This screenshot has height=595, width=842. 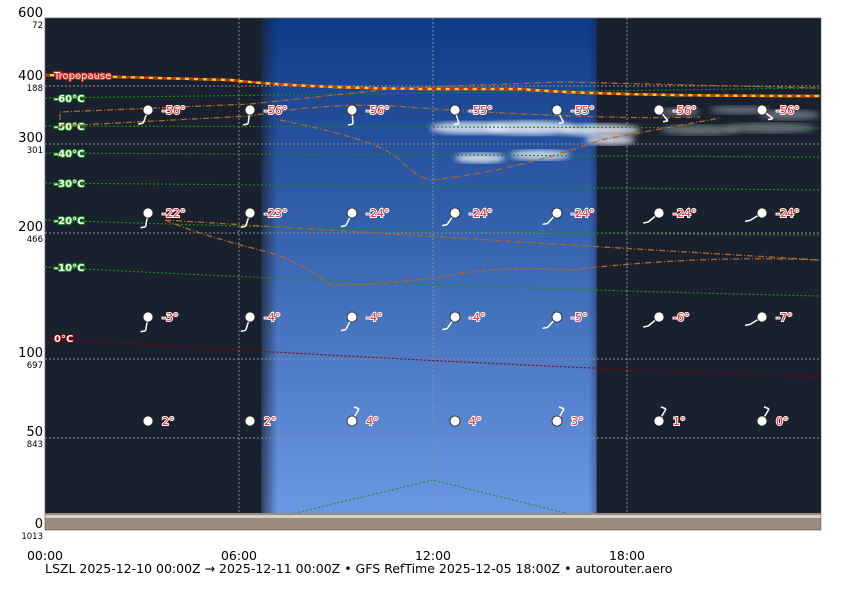 I want to click on isotherm-label: 0°C, so click(x=63, y=339).